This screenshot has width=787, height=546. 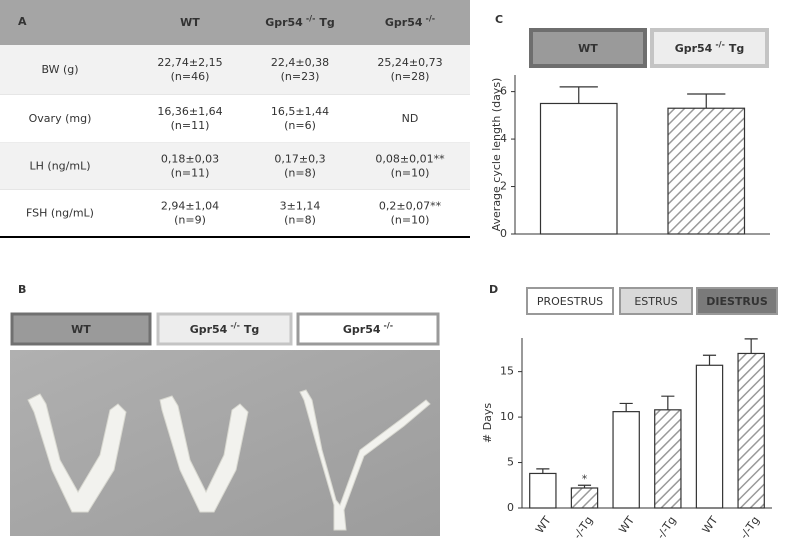 What do you see at coordinates (22, 289) in the screenshot?
I see `panel-label: B` at bounding box center [22, 289].